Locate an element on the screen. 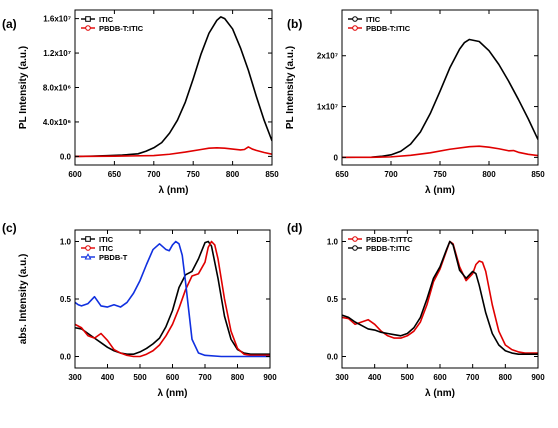 The height and width of the screenshot is (428, 558). y-tick-label: 1.2x10⁷ is located at coordinates (57, 53).